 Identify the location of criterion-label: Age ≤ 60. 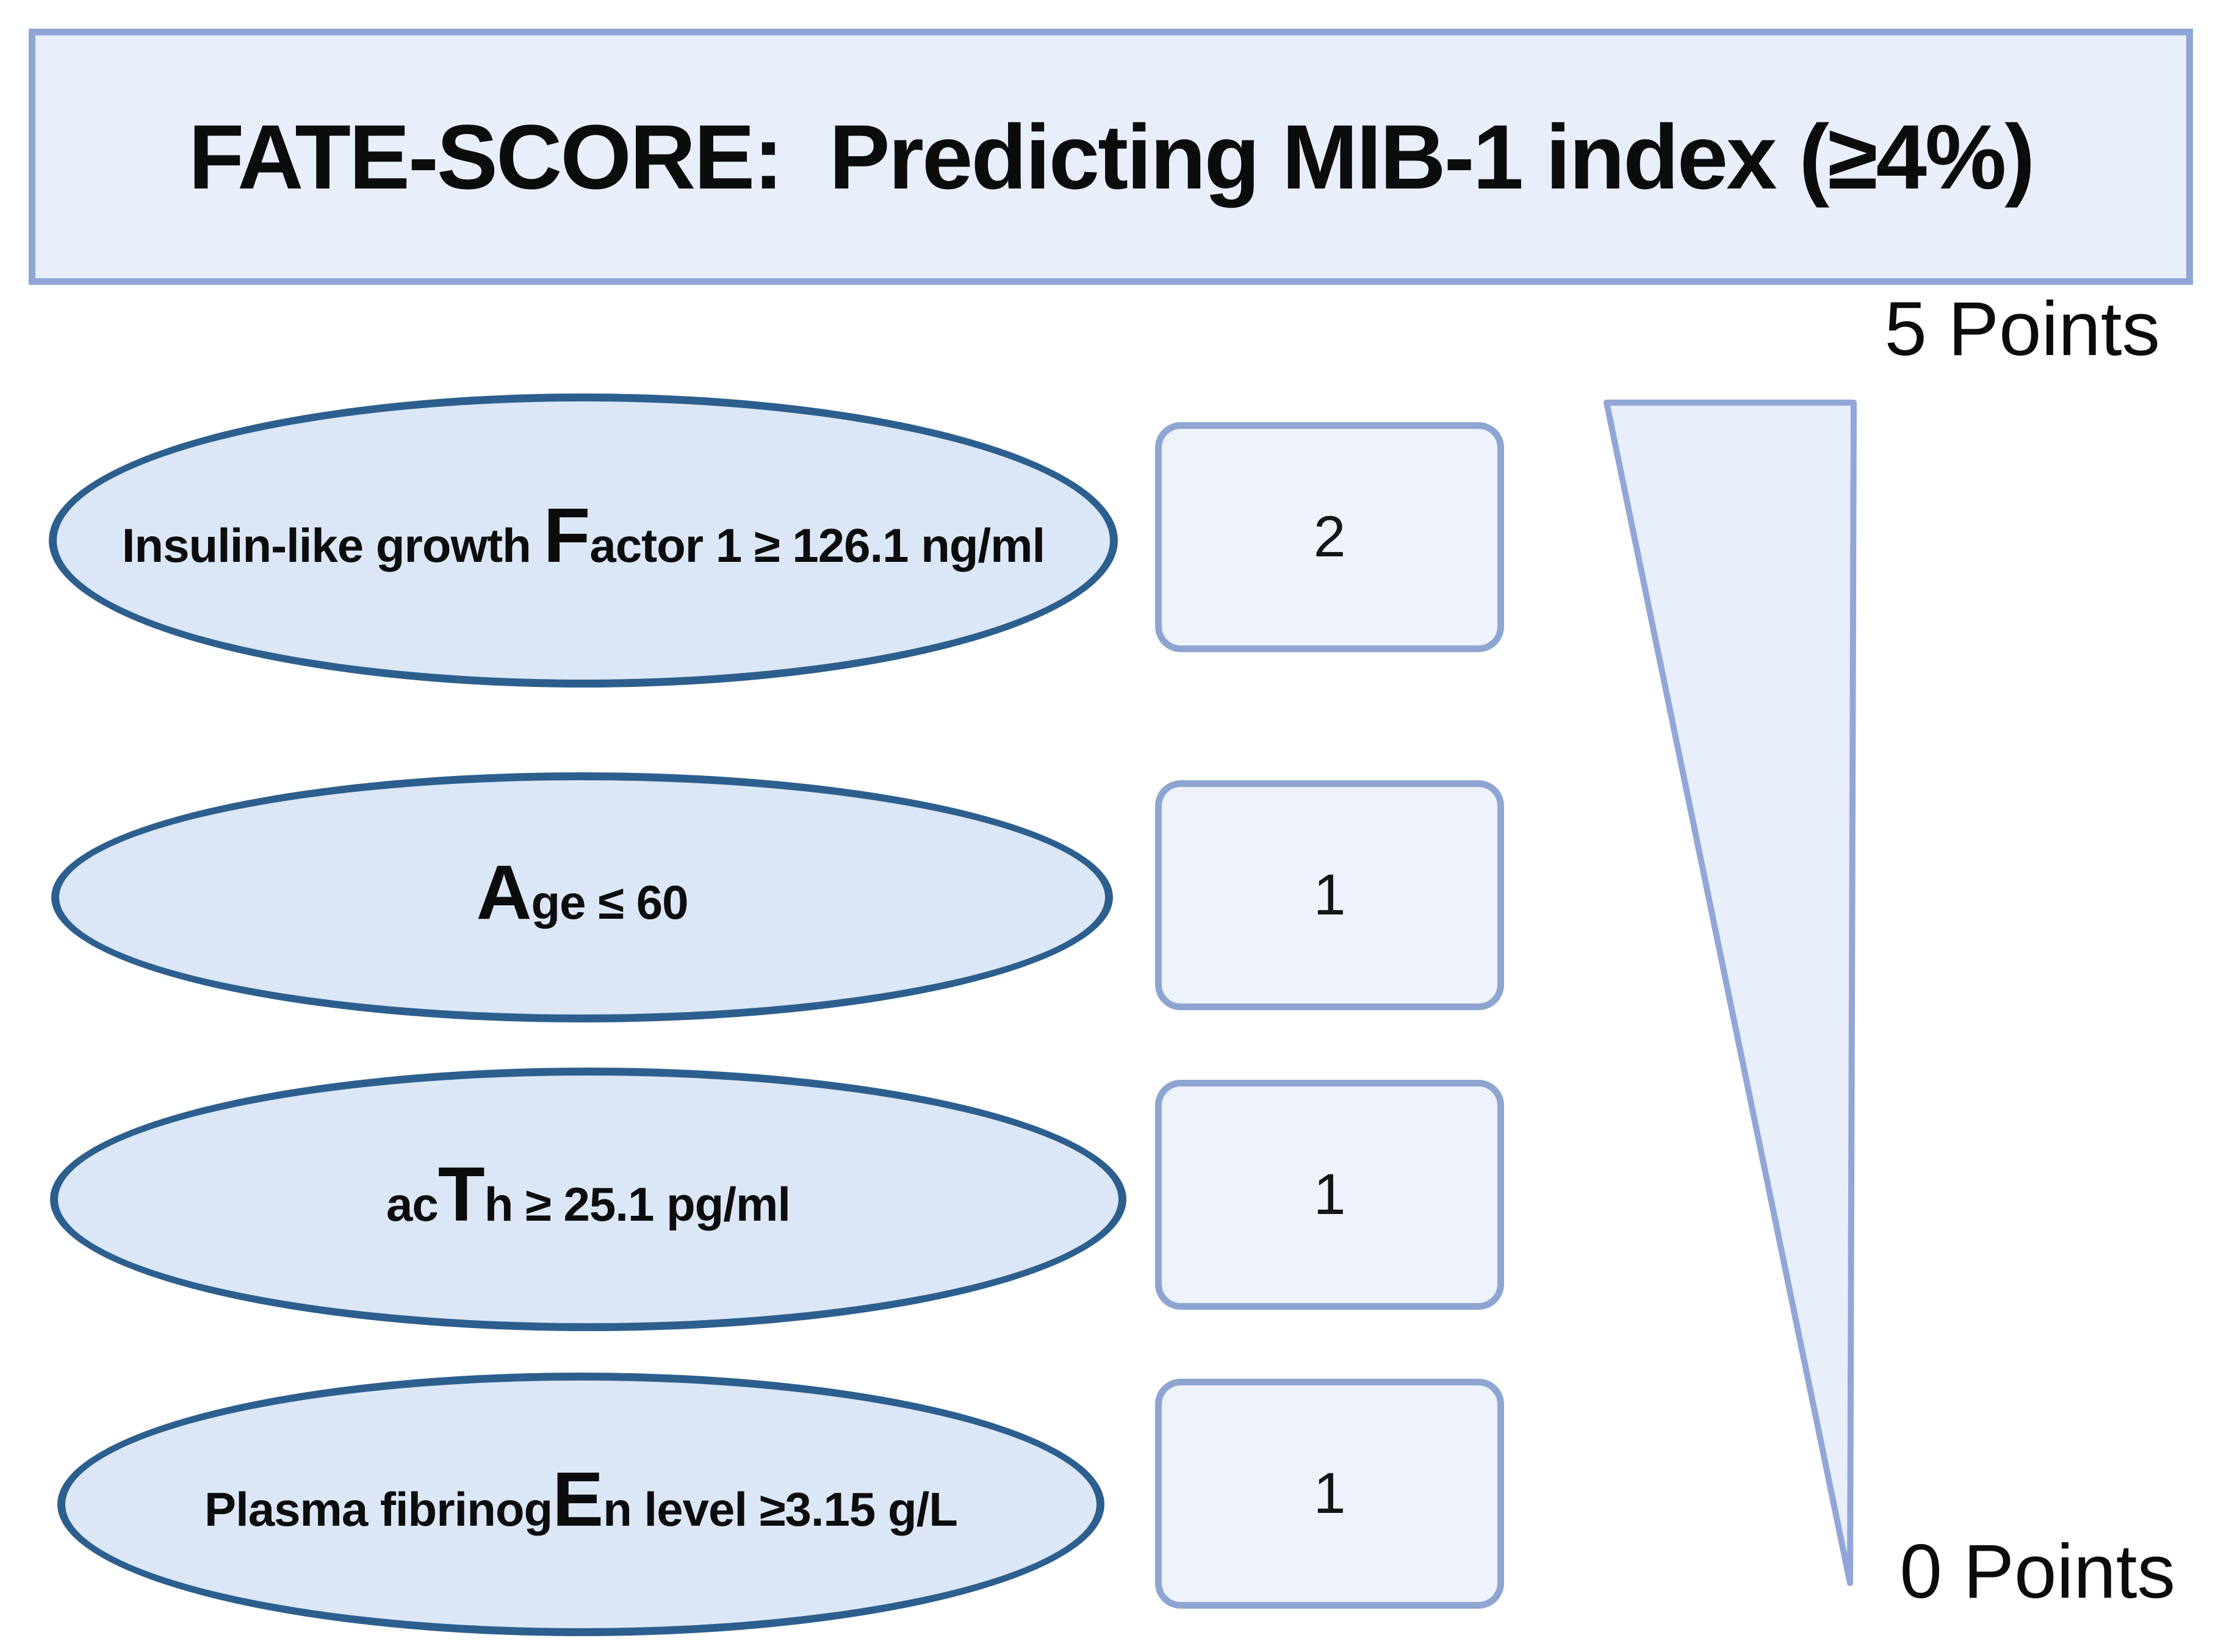
(582, 895).